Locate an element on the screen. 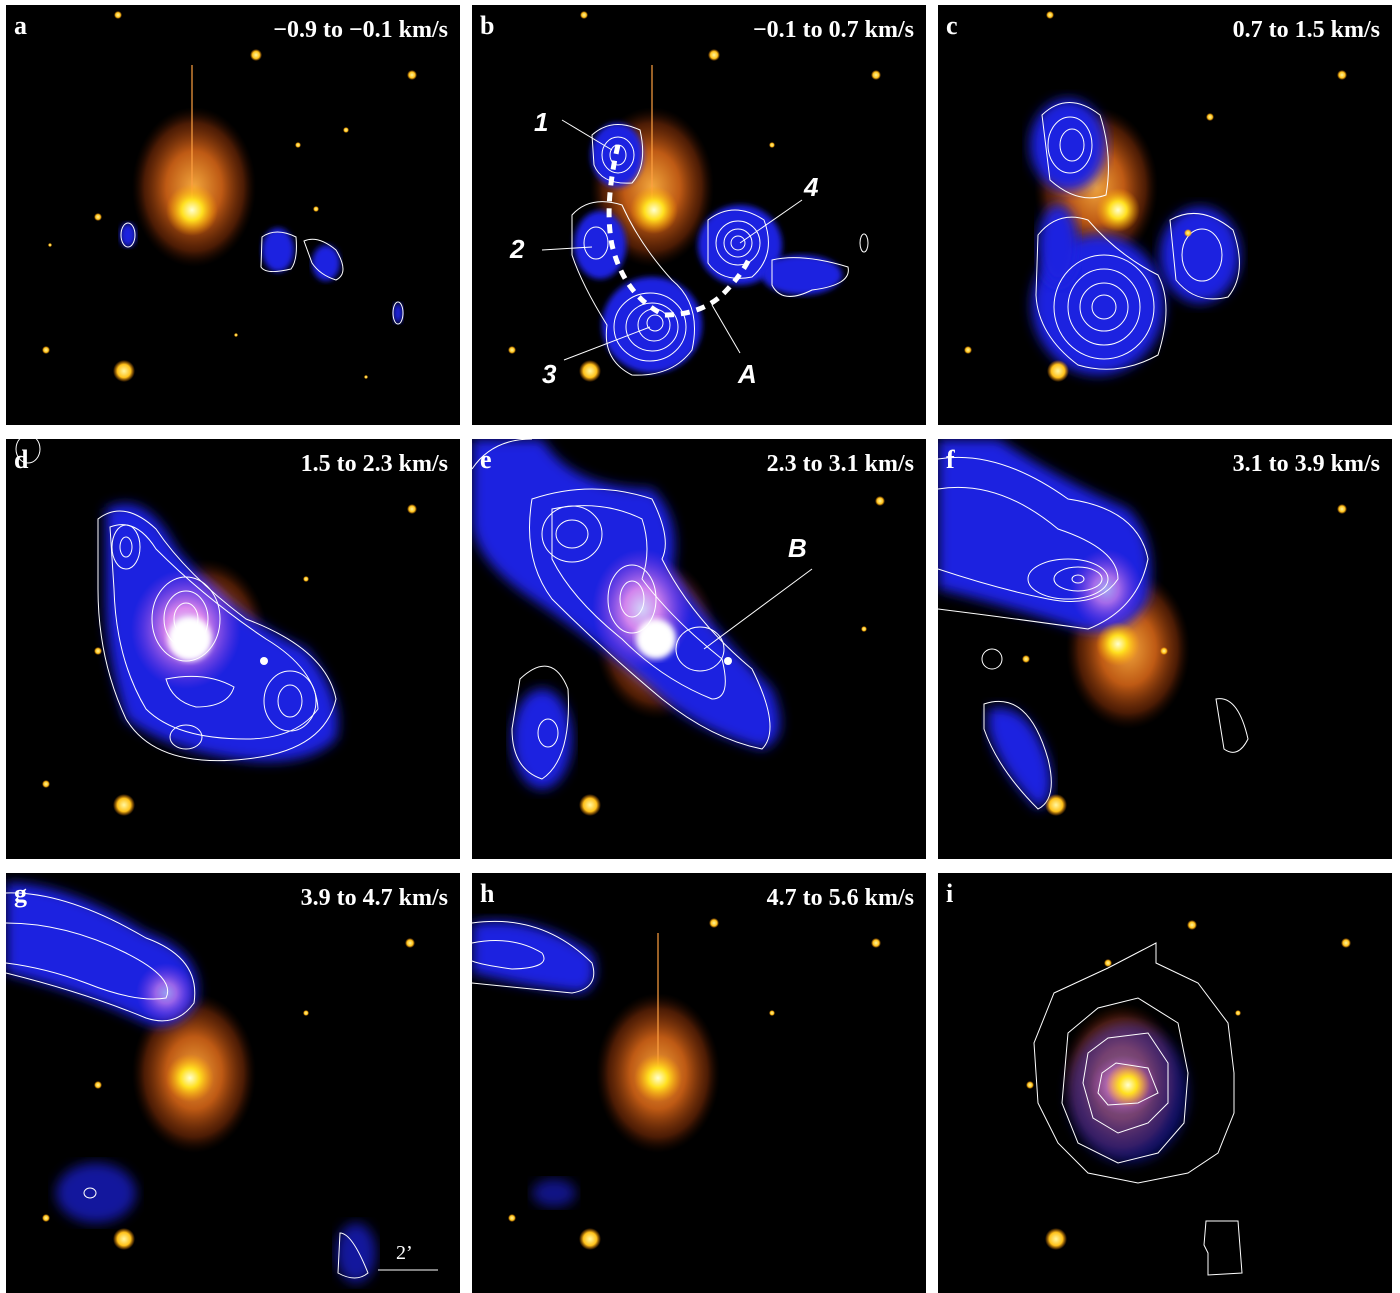 This screenshot has height=1293, width=1400. velocity-range-label: 1.5 to 2.3 km/s is located at coordinates (374, 464).